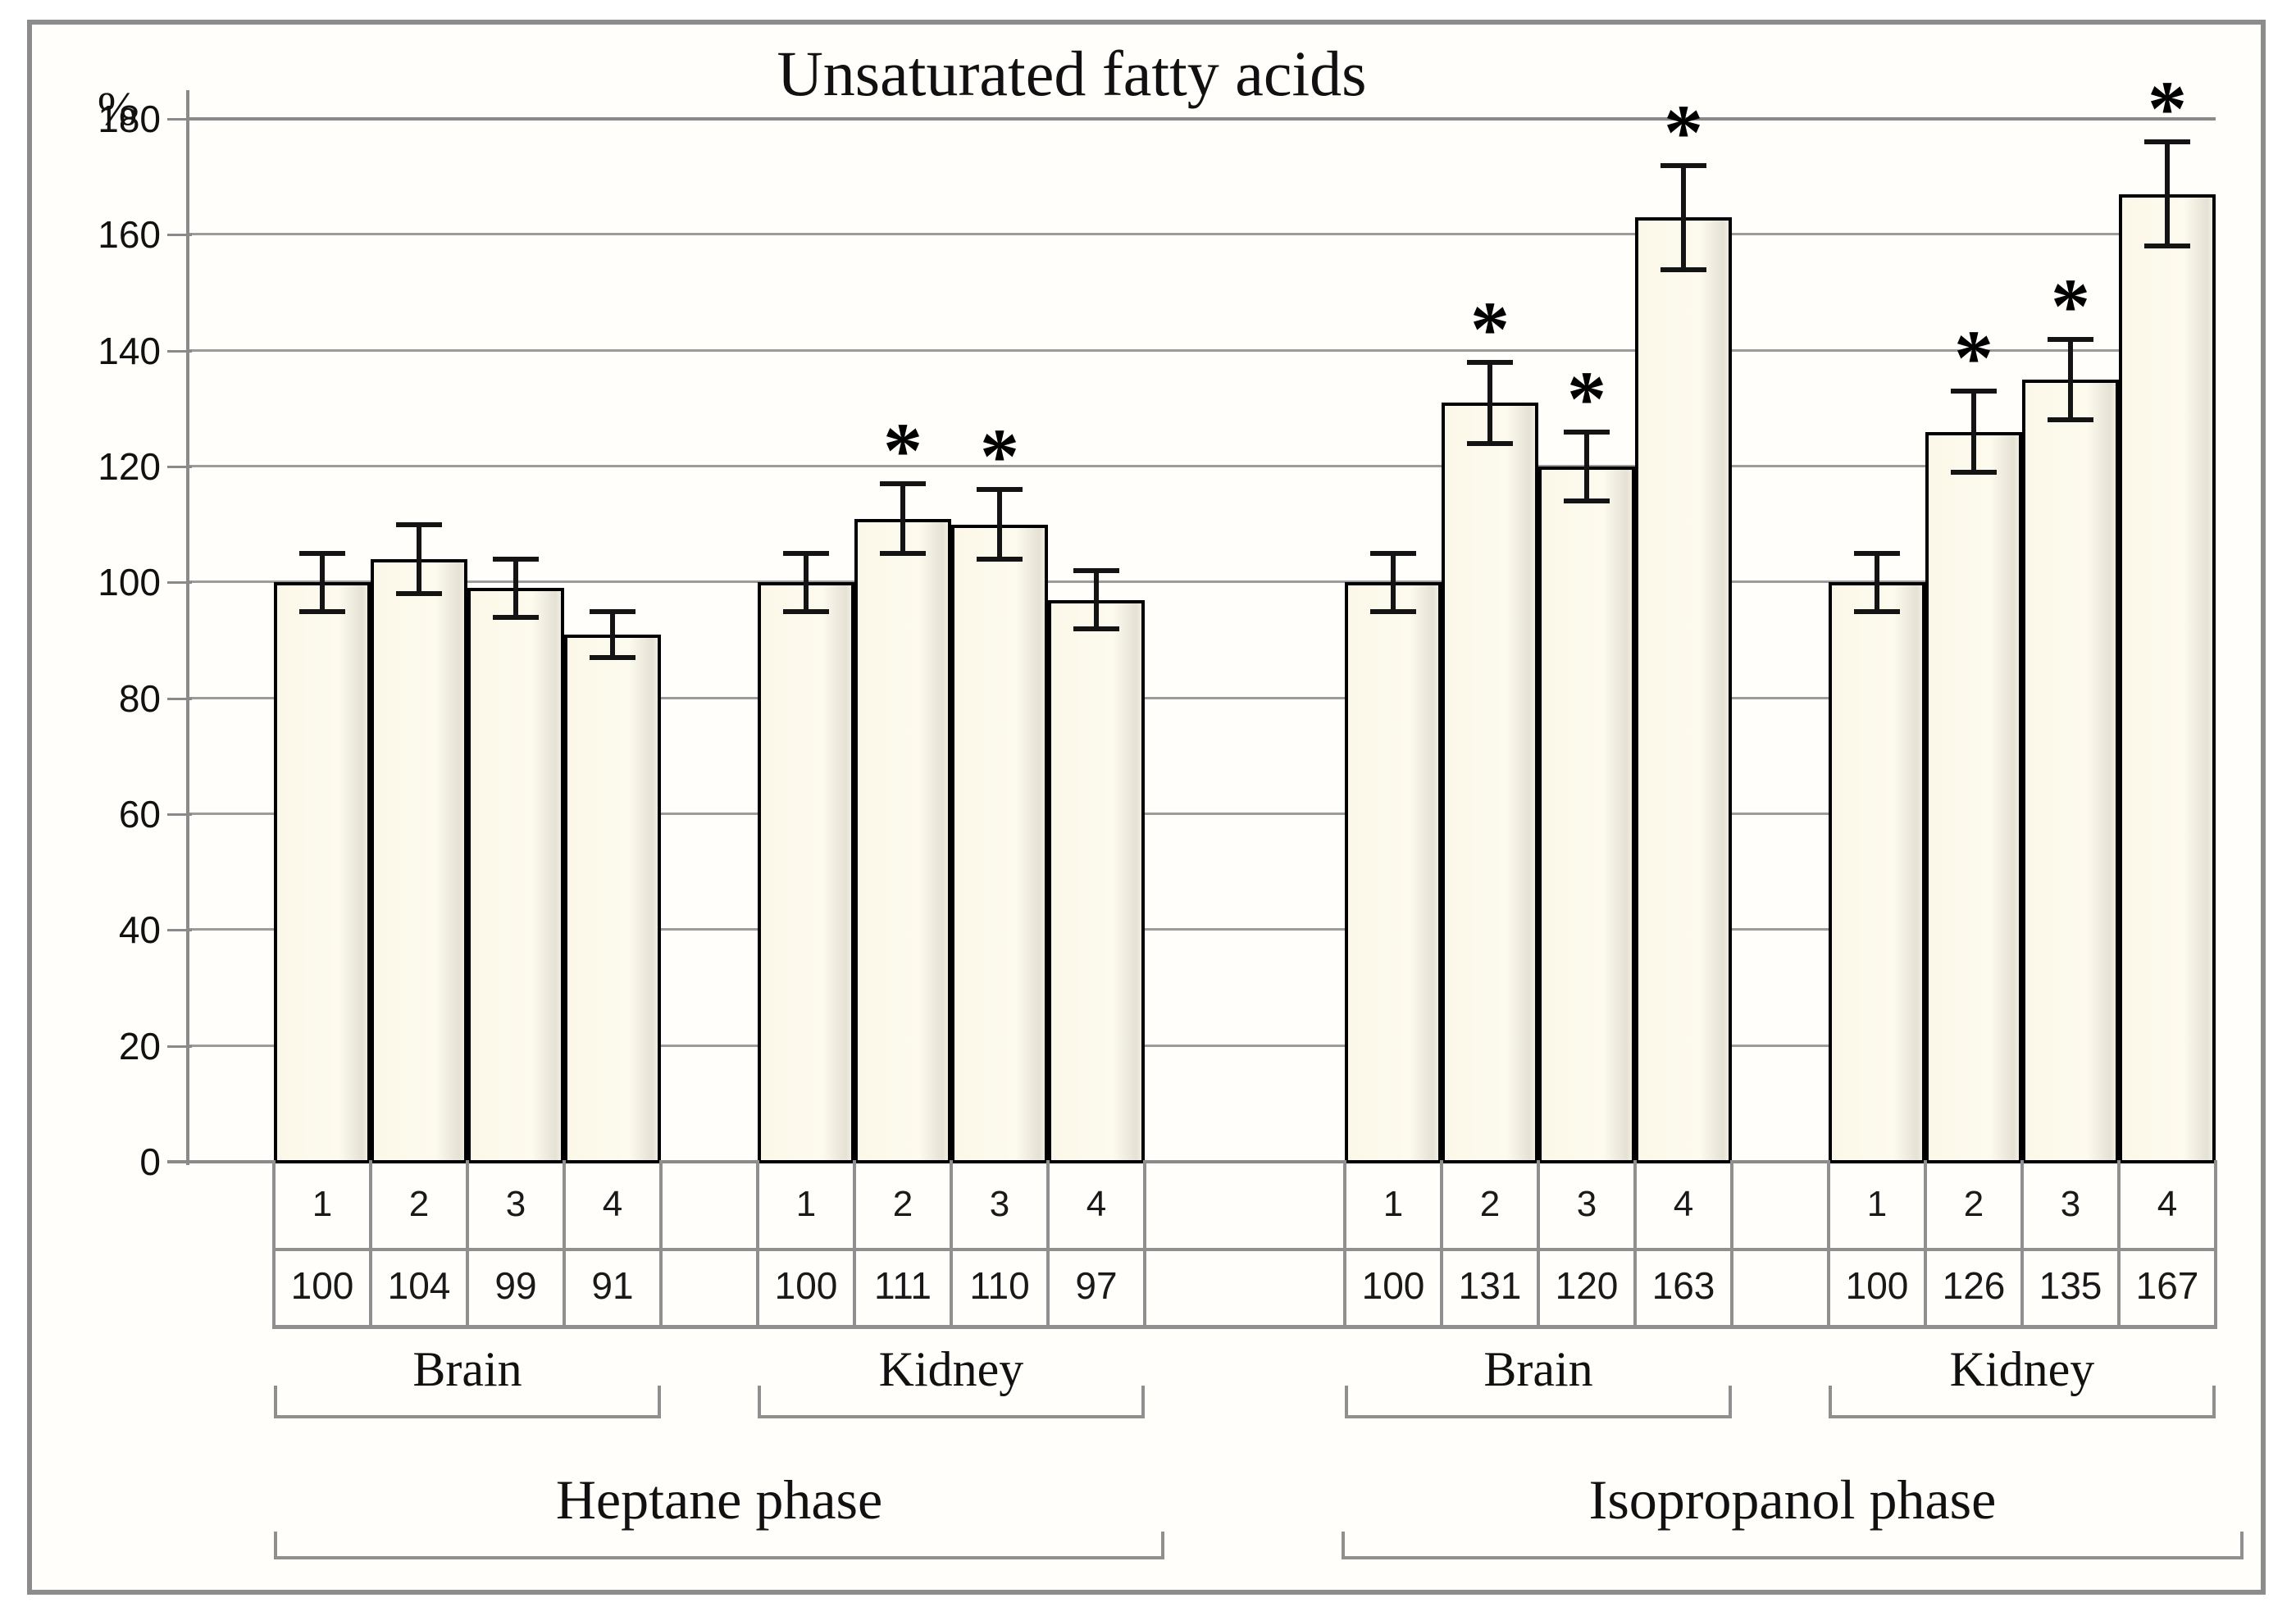  What do you see at coordinates (902, 1204) in the screenshot?
I see `table-cell-bar-number: 2` at bounding box center [902, 1204].